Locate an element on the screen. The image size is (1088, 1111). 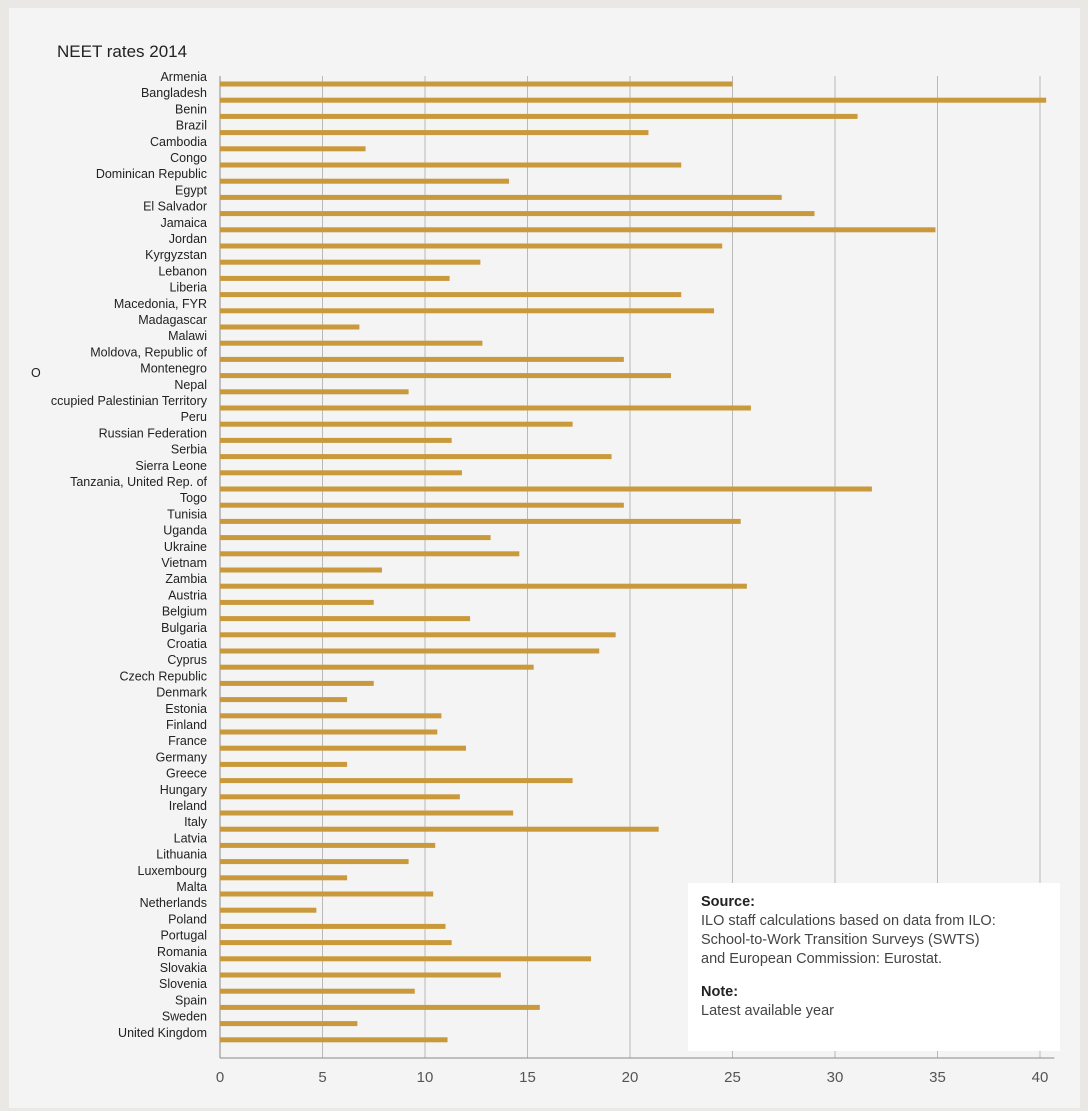
category-label: Romania is located at coordinates (182, 952).